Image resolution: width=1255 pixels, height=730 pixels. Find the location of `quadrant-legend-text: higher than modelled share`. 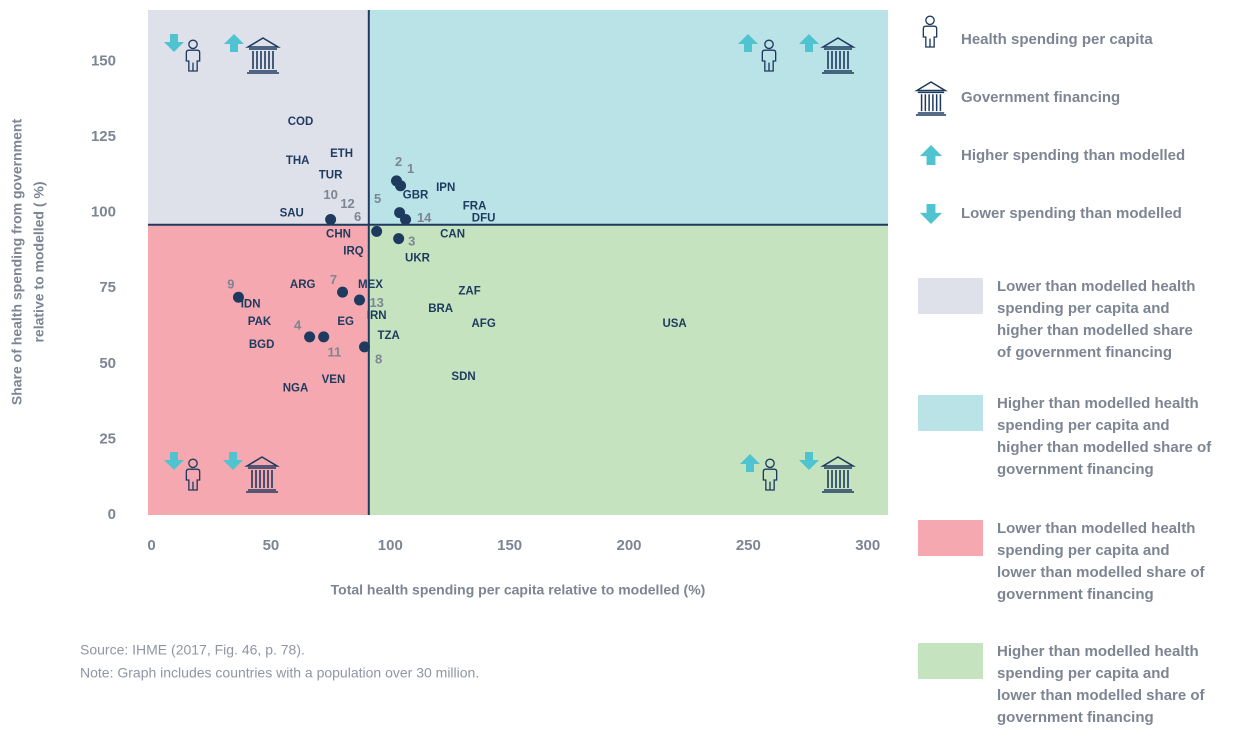

quadrant-legend-text: higher than modelled share is located at coordinates (1095, 330).